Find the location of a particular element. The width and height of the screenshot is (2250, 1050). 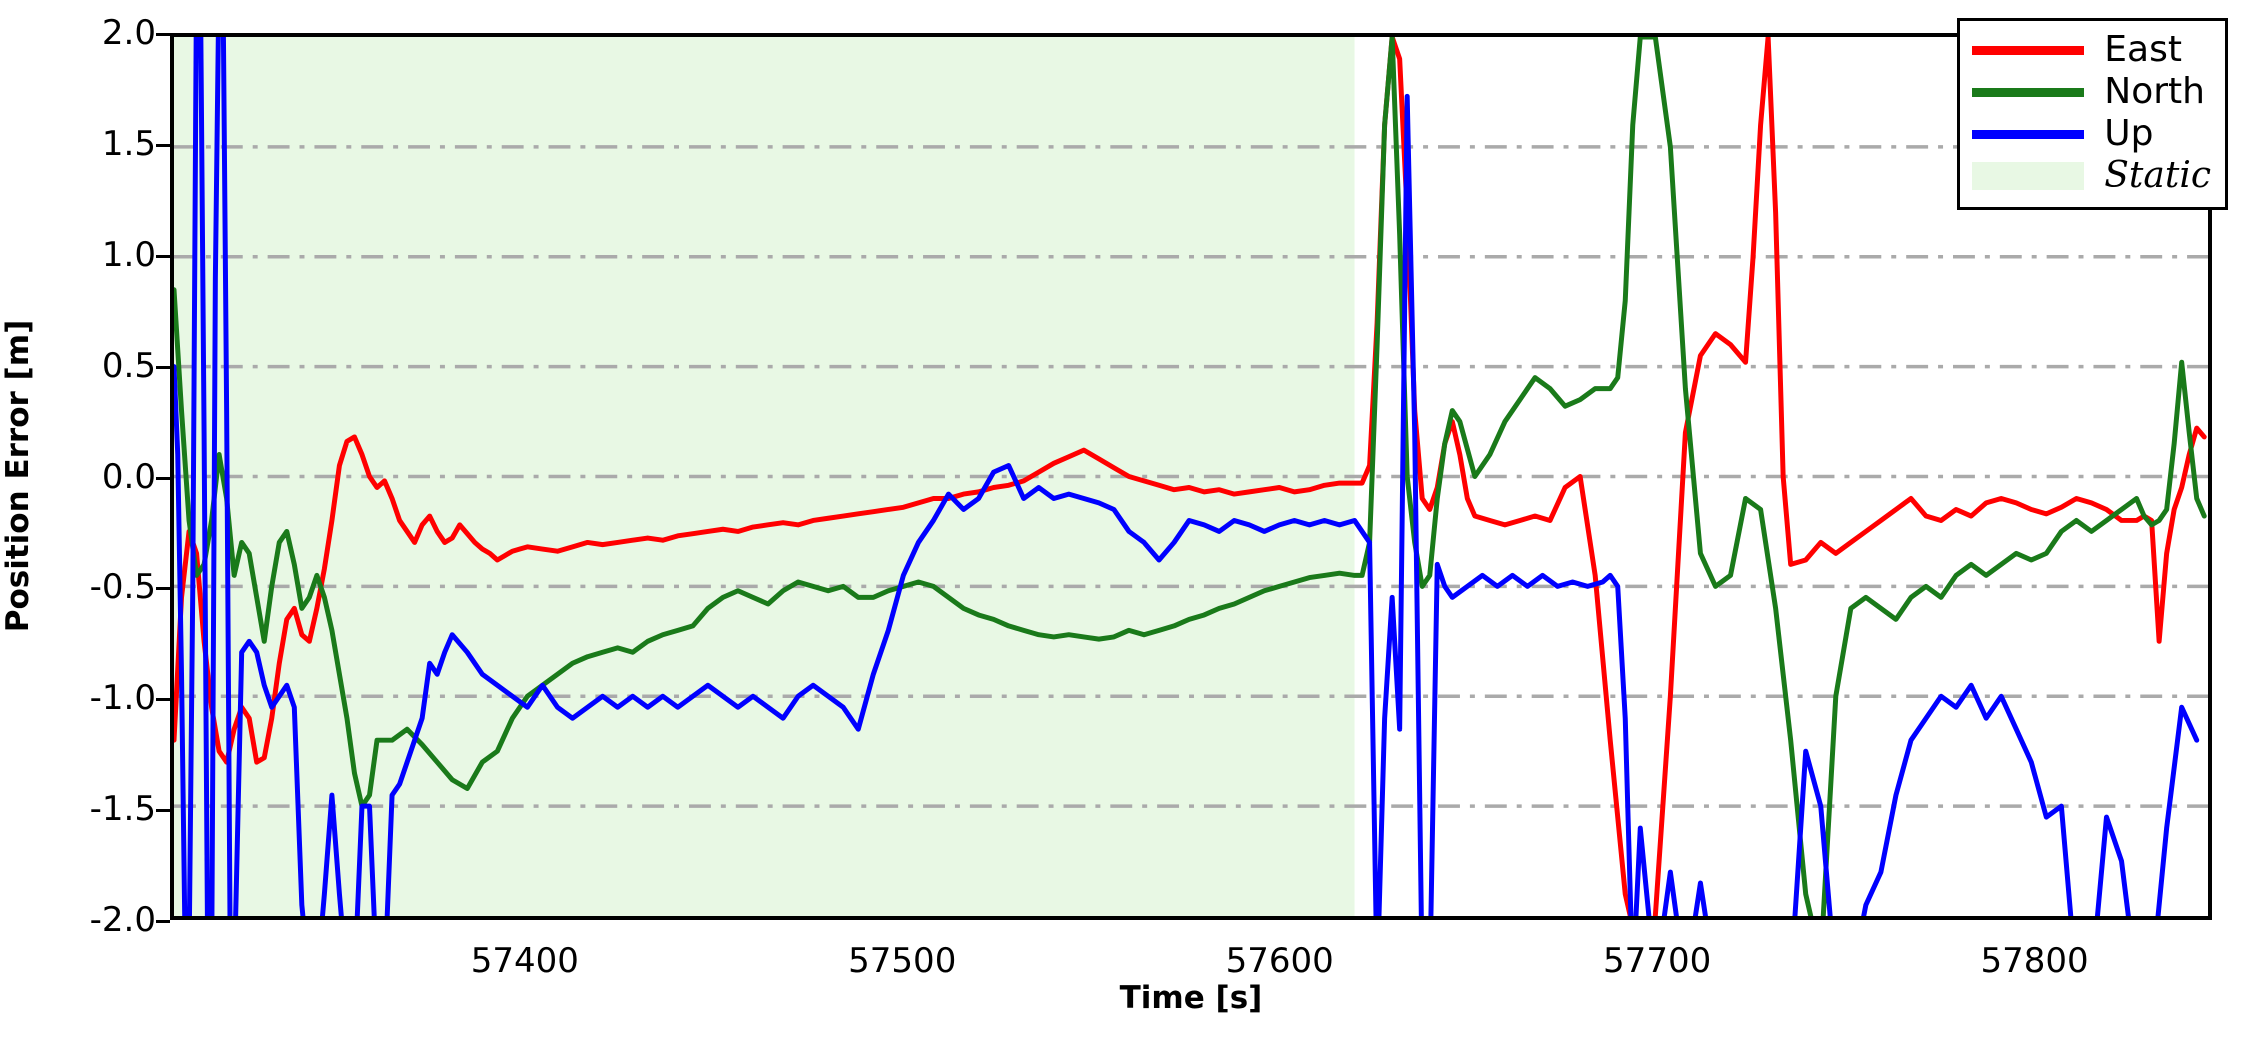

y-tick-label: 0.0 is located at coordinates (128, 476).